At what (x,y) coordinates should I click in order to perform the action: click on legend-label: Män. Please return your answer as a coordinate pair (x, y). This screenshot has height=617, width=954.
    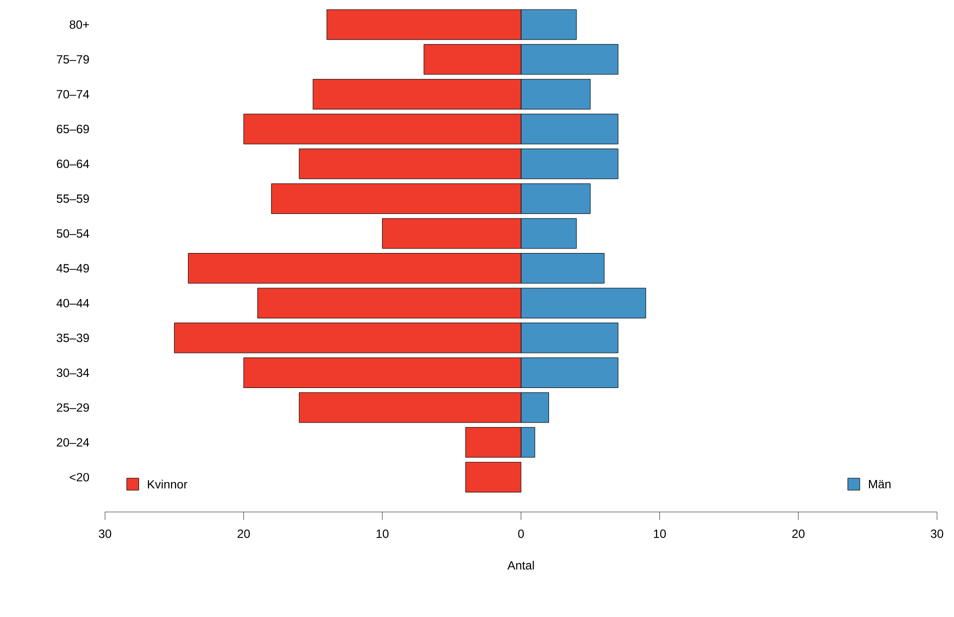
    Looking at the image, I should click on (879, 484).